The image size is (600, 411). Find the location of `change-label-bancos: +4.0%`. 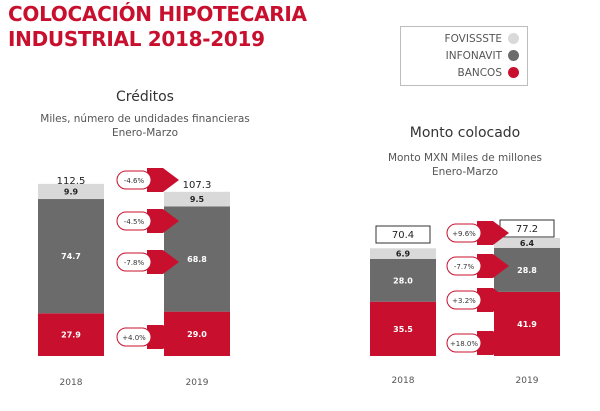

change-label-bancos: +4.0% is located at coordinates (134, 338).